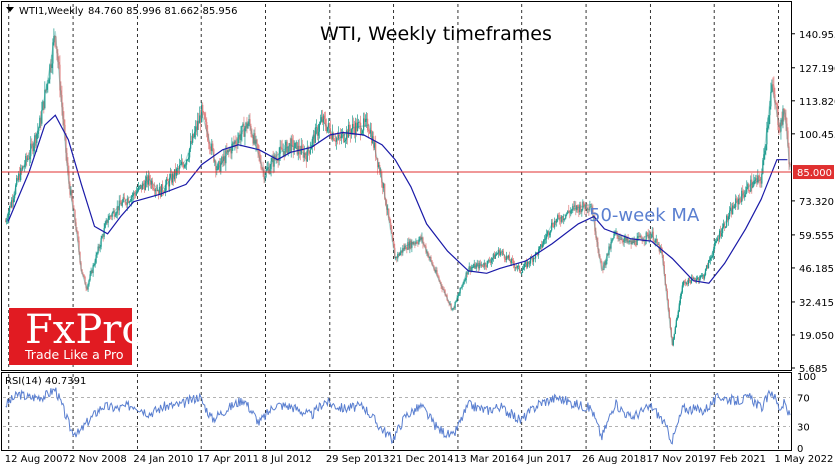 Image resolution: width=835 pixels, height=470 pixels. What do you see at coordinates (614, 459) in the screenshot?
I see `date-tick-label: 26 Aug 2018` at bounding box center [614, 459].